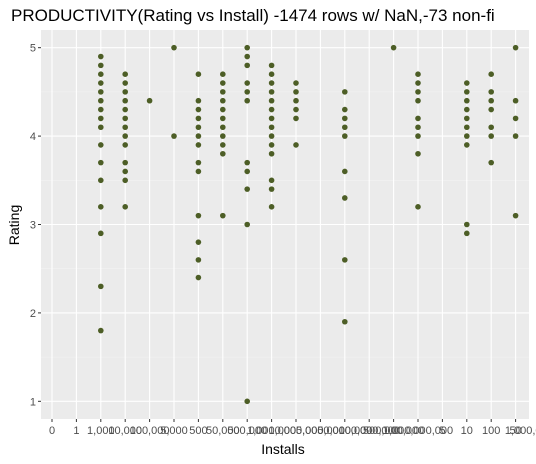  Describe the element at coordinates (271, 431) in the screenshot. I see `x-tick-label: 1,000,000` at that location.